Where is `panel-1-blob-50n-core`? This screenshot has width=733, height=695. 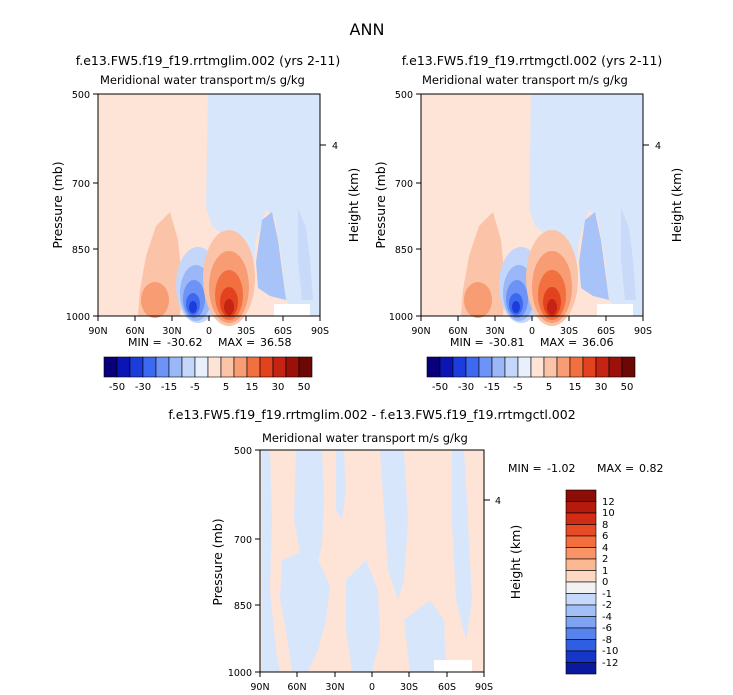 panel-1-blob-50n-core is located at coordinates (155, 300).